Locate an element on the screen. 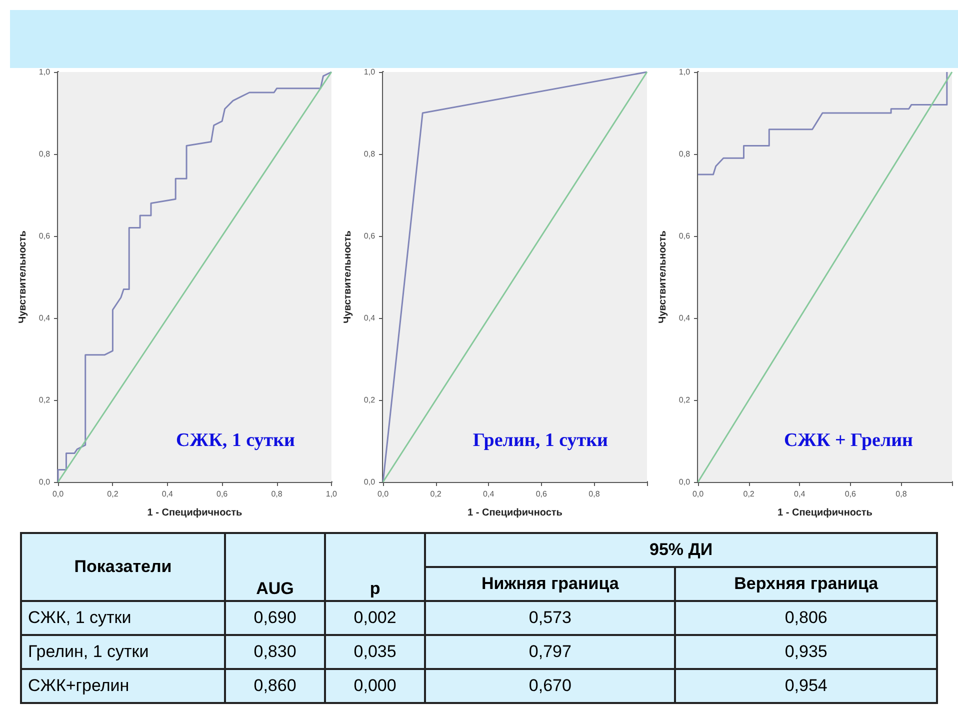 The width and height of the screenshot is (958, 715). text: Грелин, 1 сутки is located at coordinates (123, 652).